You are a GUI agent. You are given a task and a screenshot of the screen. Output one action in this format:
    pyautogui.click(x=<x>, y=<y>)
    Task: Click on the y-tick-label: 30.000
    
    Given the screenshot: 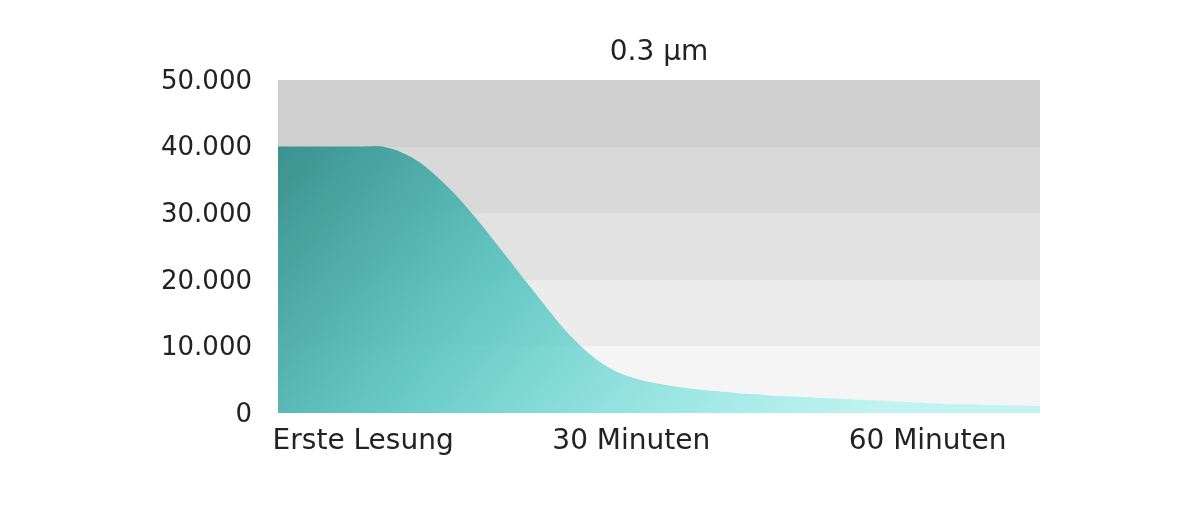 What is the action you would take?
    pyautogui.click(x=206, y=213)
    